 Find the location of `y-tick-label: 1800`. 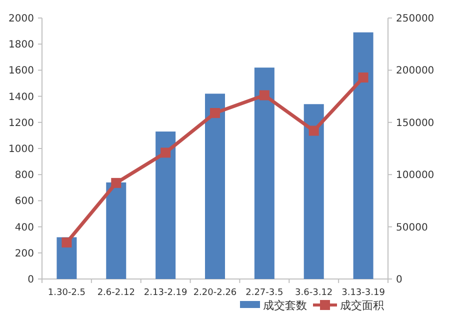

y-tick-label: 1800 is located at coordinates (21, 45).